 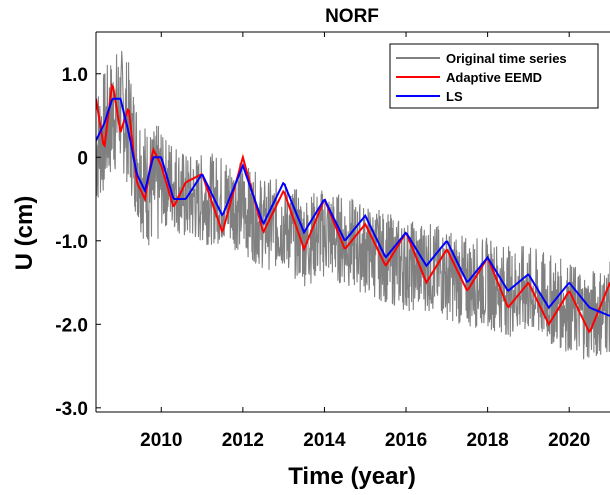 I want to click on x-tick-label: 2018, so click(x=487, y=440).